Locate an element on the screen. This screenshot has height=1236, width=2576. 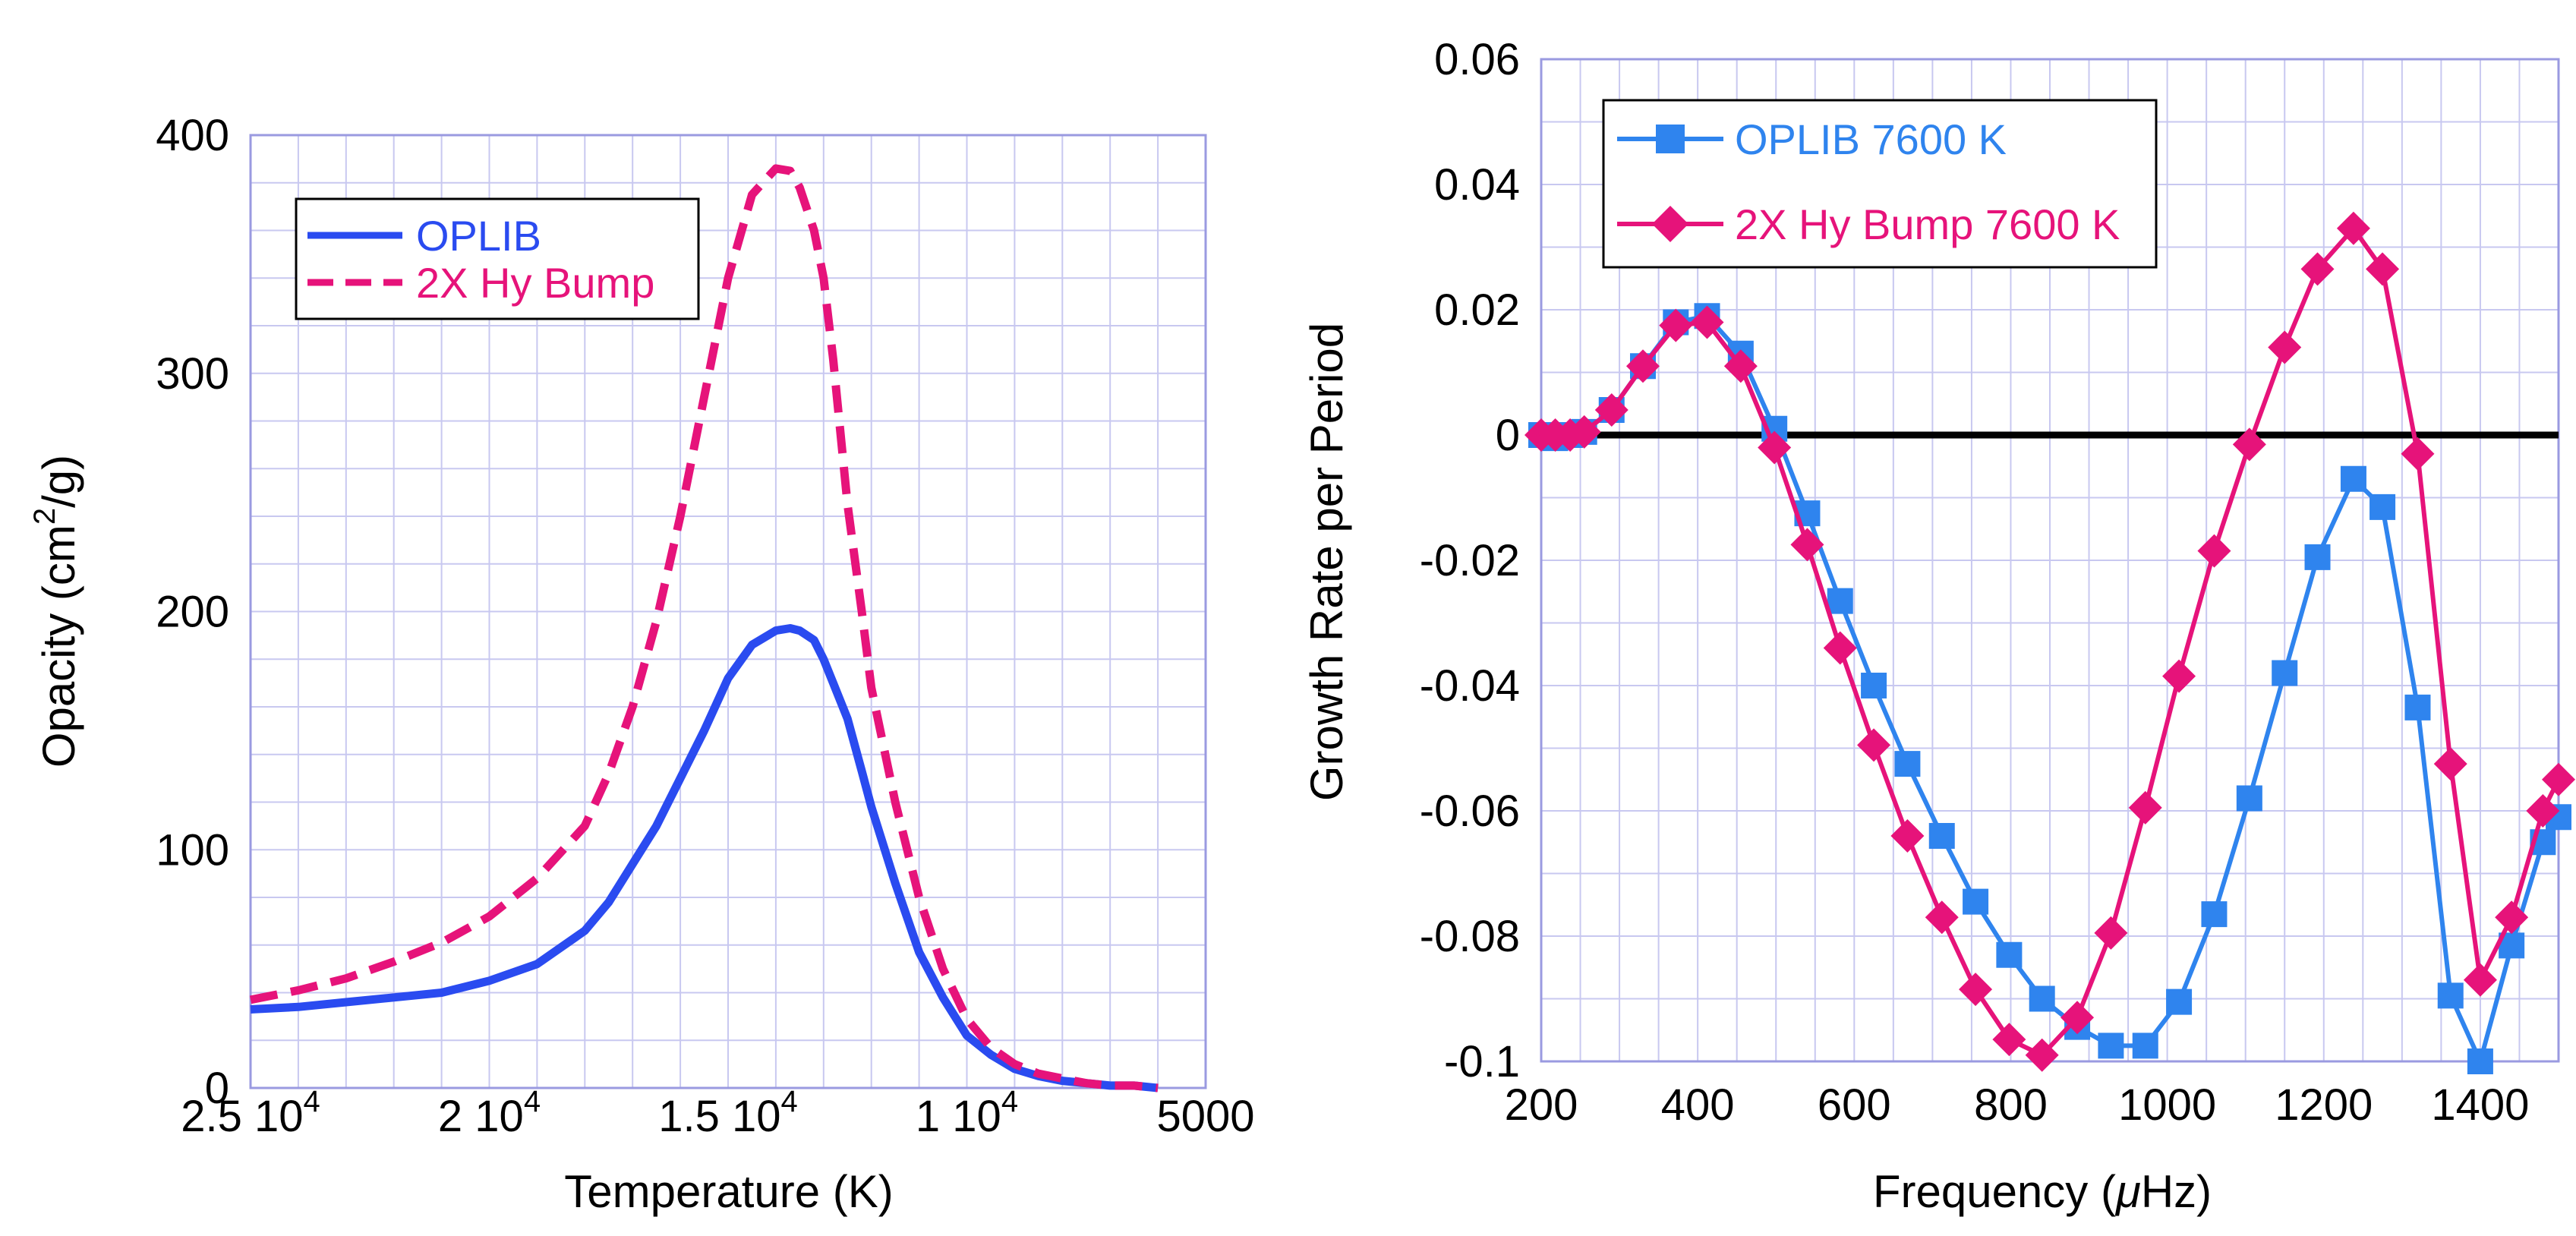
x-tick-label: 1 104 is located at coordinates (967, 1113).